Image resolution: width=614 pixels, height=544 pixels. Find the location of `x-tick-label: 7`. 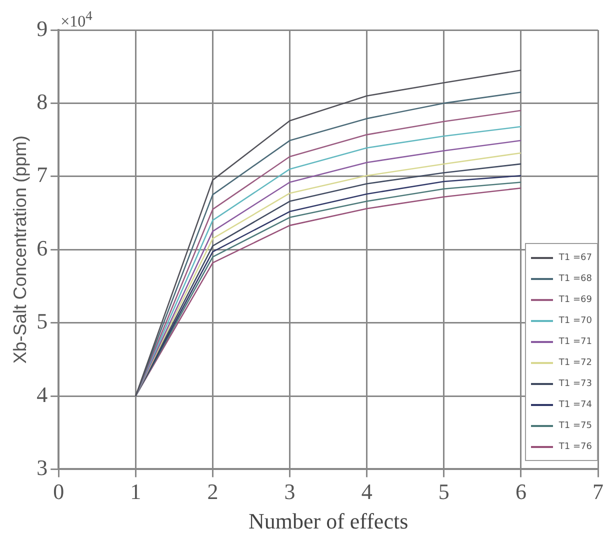

x-tick-label: 7 is located at coordinates (598, 491).